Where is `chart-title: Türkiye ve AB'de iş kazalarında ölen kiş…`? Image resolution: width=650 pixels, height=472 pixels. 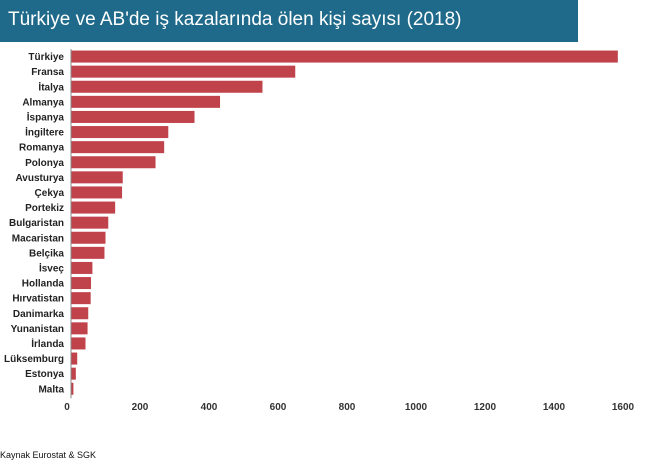 chart-title: Türkiye ve AB'de iş kazalarında ölen kiş… is located at coordinates (235, 19).